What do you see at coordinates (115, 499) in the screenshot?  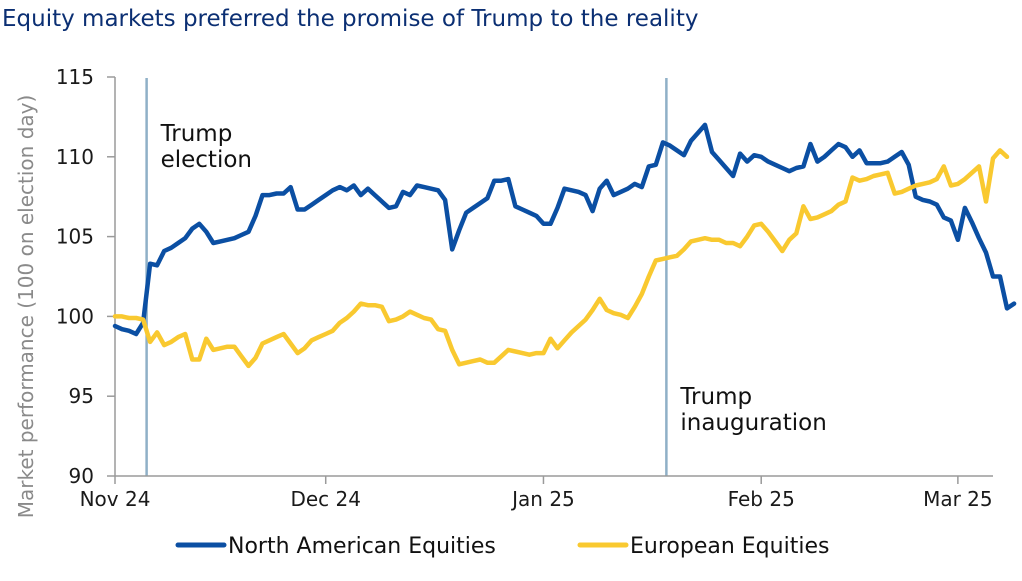 I see `x-tick-label: Nov 24` at bounding box center [115, 499].